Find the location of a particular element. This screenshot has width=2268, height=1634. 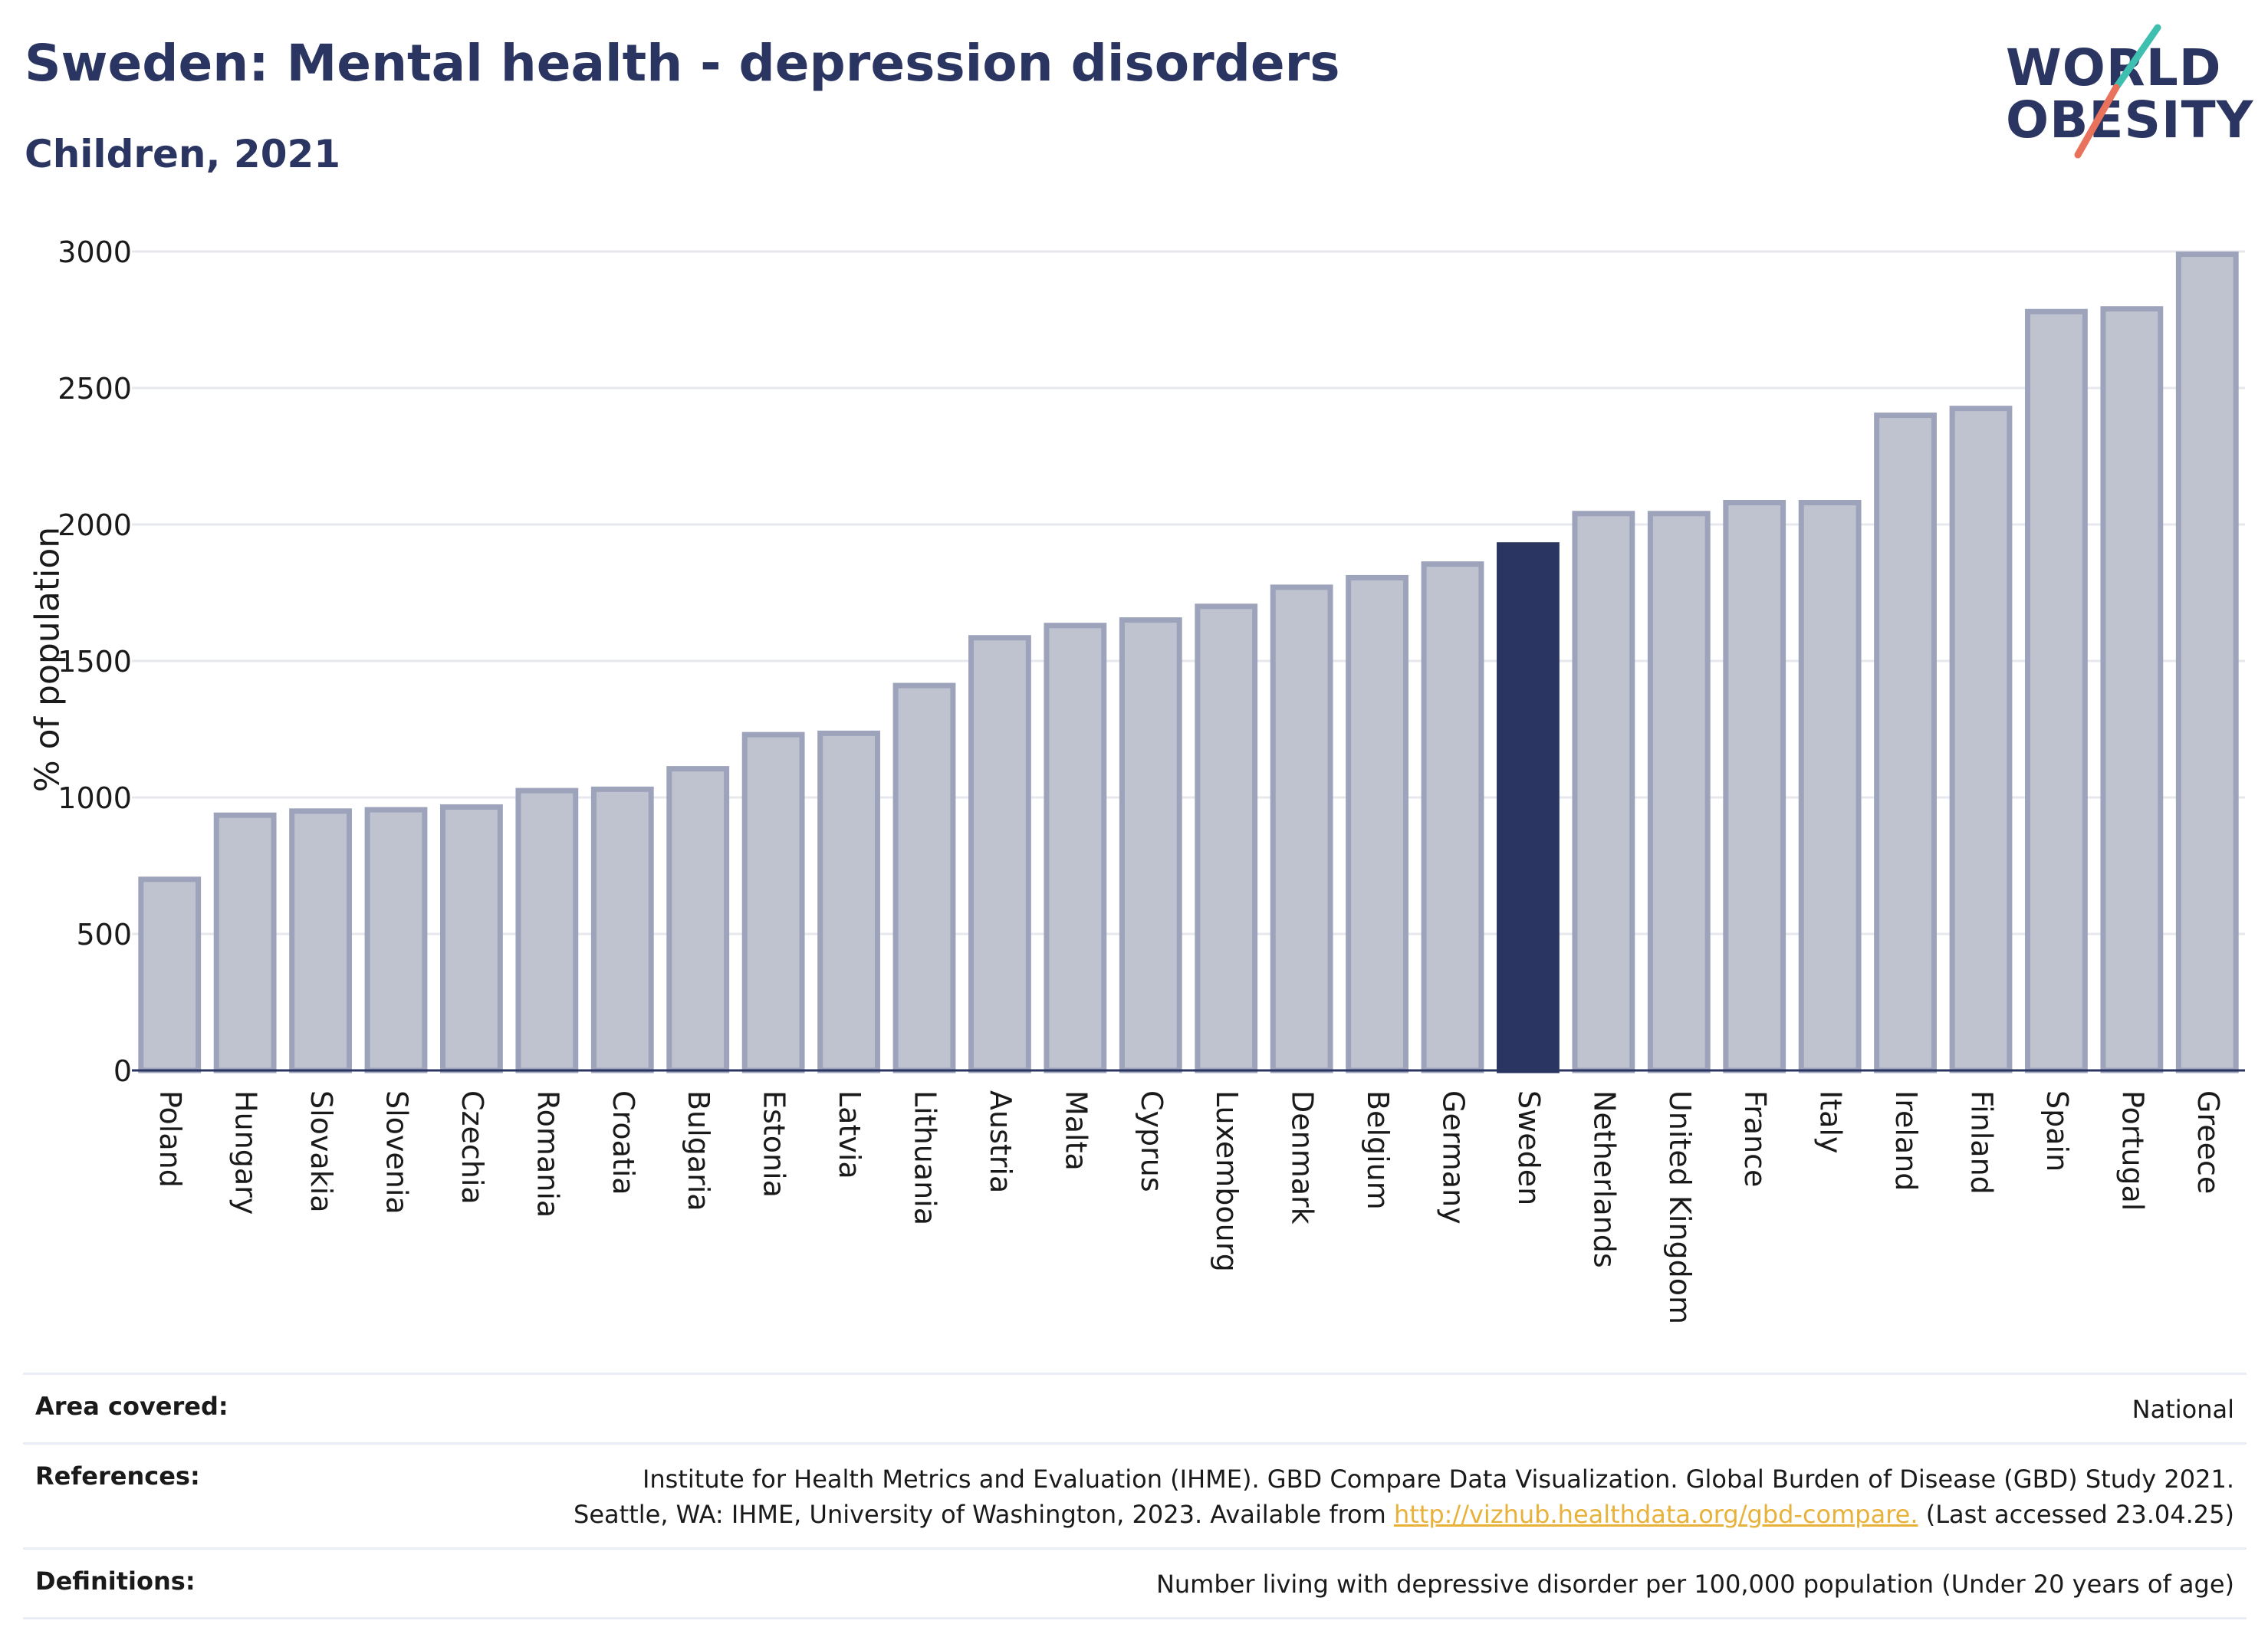

x-tick-label: Greece is located at coordinates (2208, 1142).